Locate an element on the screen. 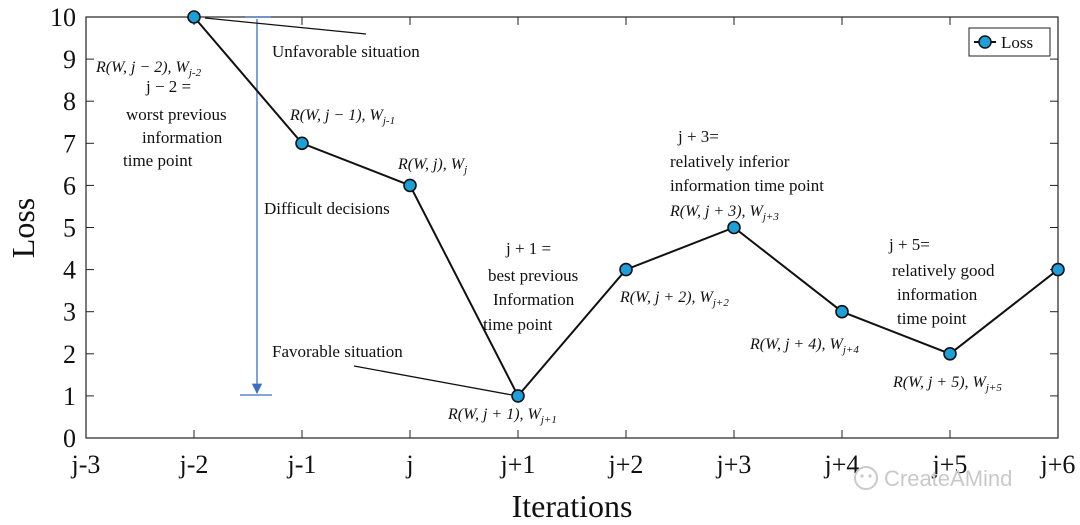 The height and width of the screenshot is (525, 1080). favorable-label: Favorable situation is located at coordinates (337, 351).